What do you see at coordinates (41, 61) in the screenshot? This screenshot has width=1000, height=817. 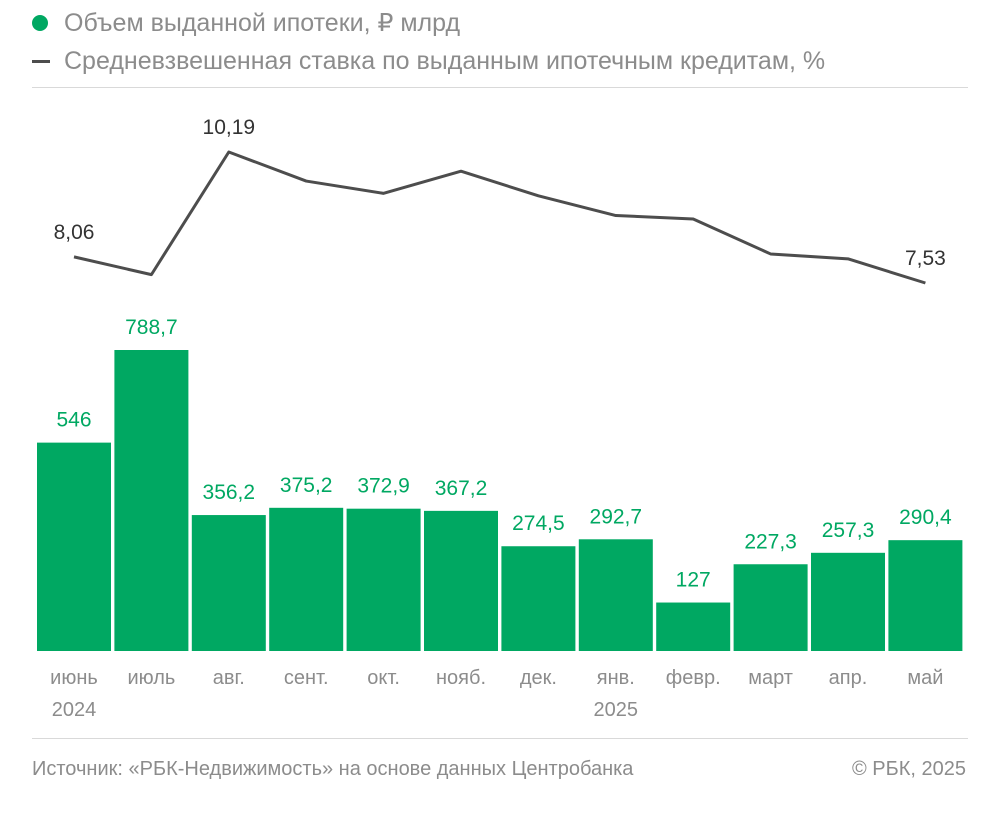 I see `line-dash-icon` at bounding box center [41, 61].